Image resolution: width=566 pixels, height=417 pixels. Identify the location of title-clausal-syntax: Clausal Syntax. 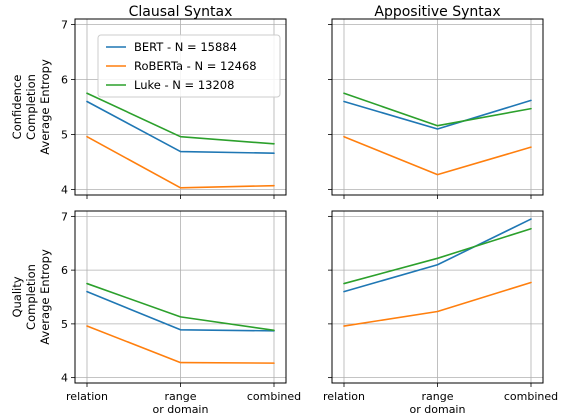
(181, 12).